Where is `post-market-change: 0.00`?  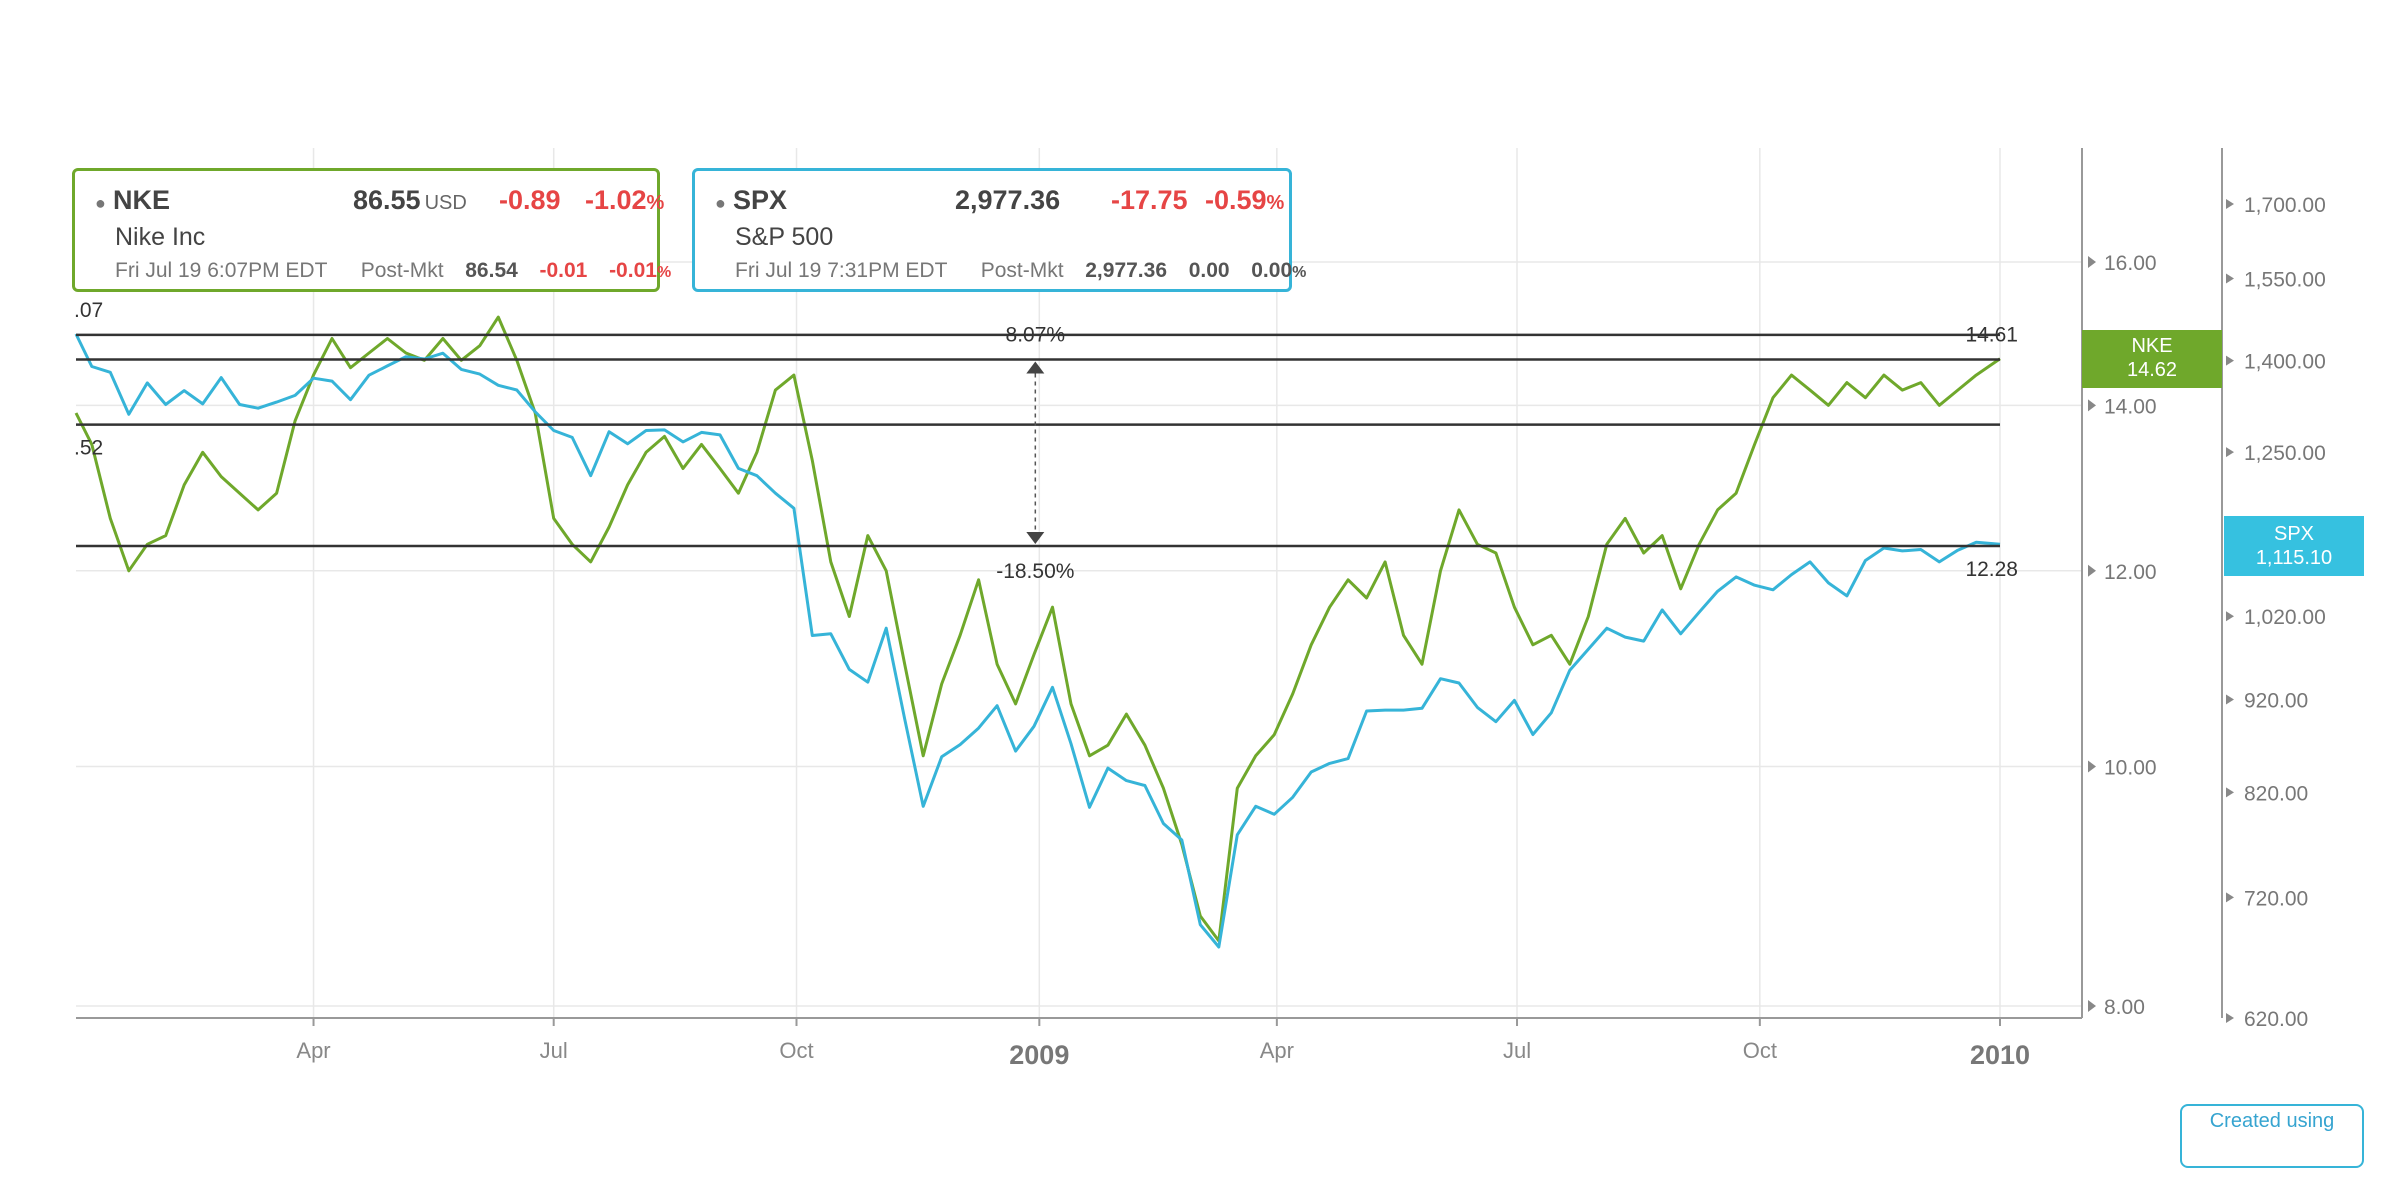
post-market-change: 0.00 is located at coordinates (1209, 270).